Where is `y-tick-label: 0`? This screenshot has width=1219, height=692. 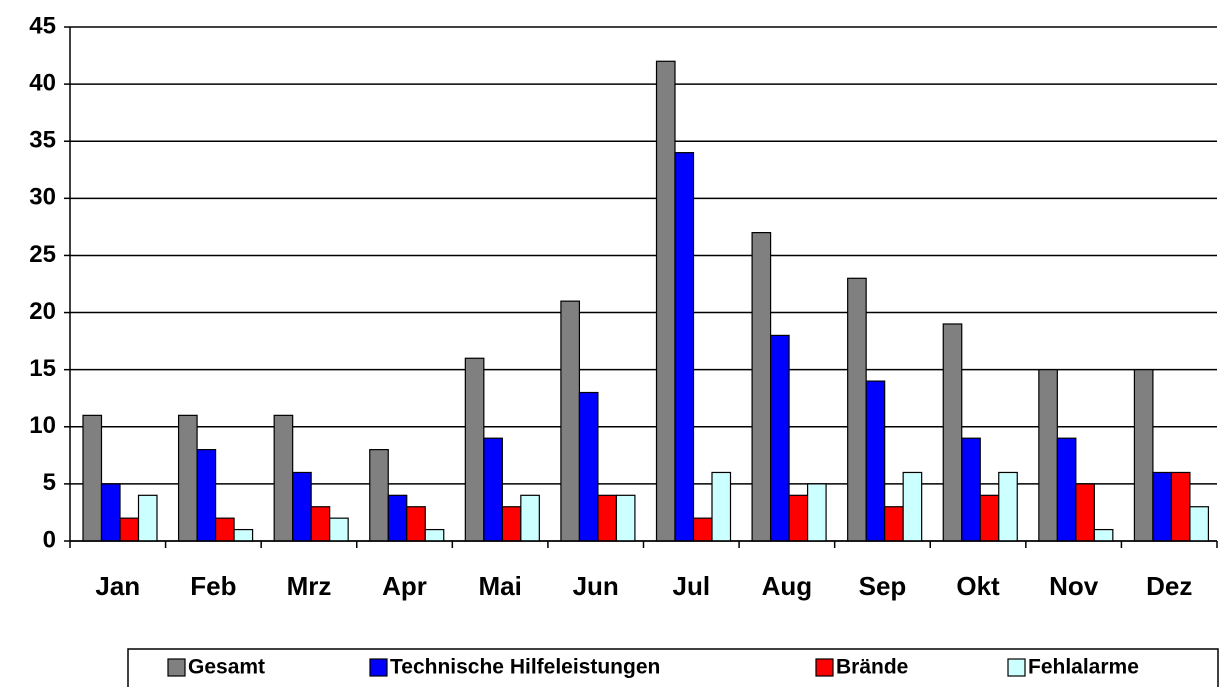 y-tick-label: 0 is located at coordinates (49, 539).